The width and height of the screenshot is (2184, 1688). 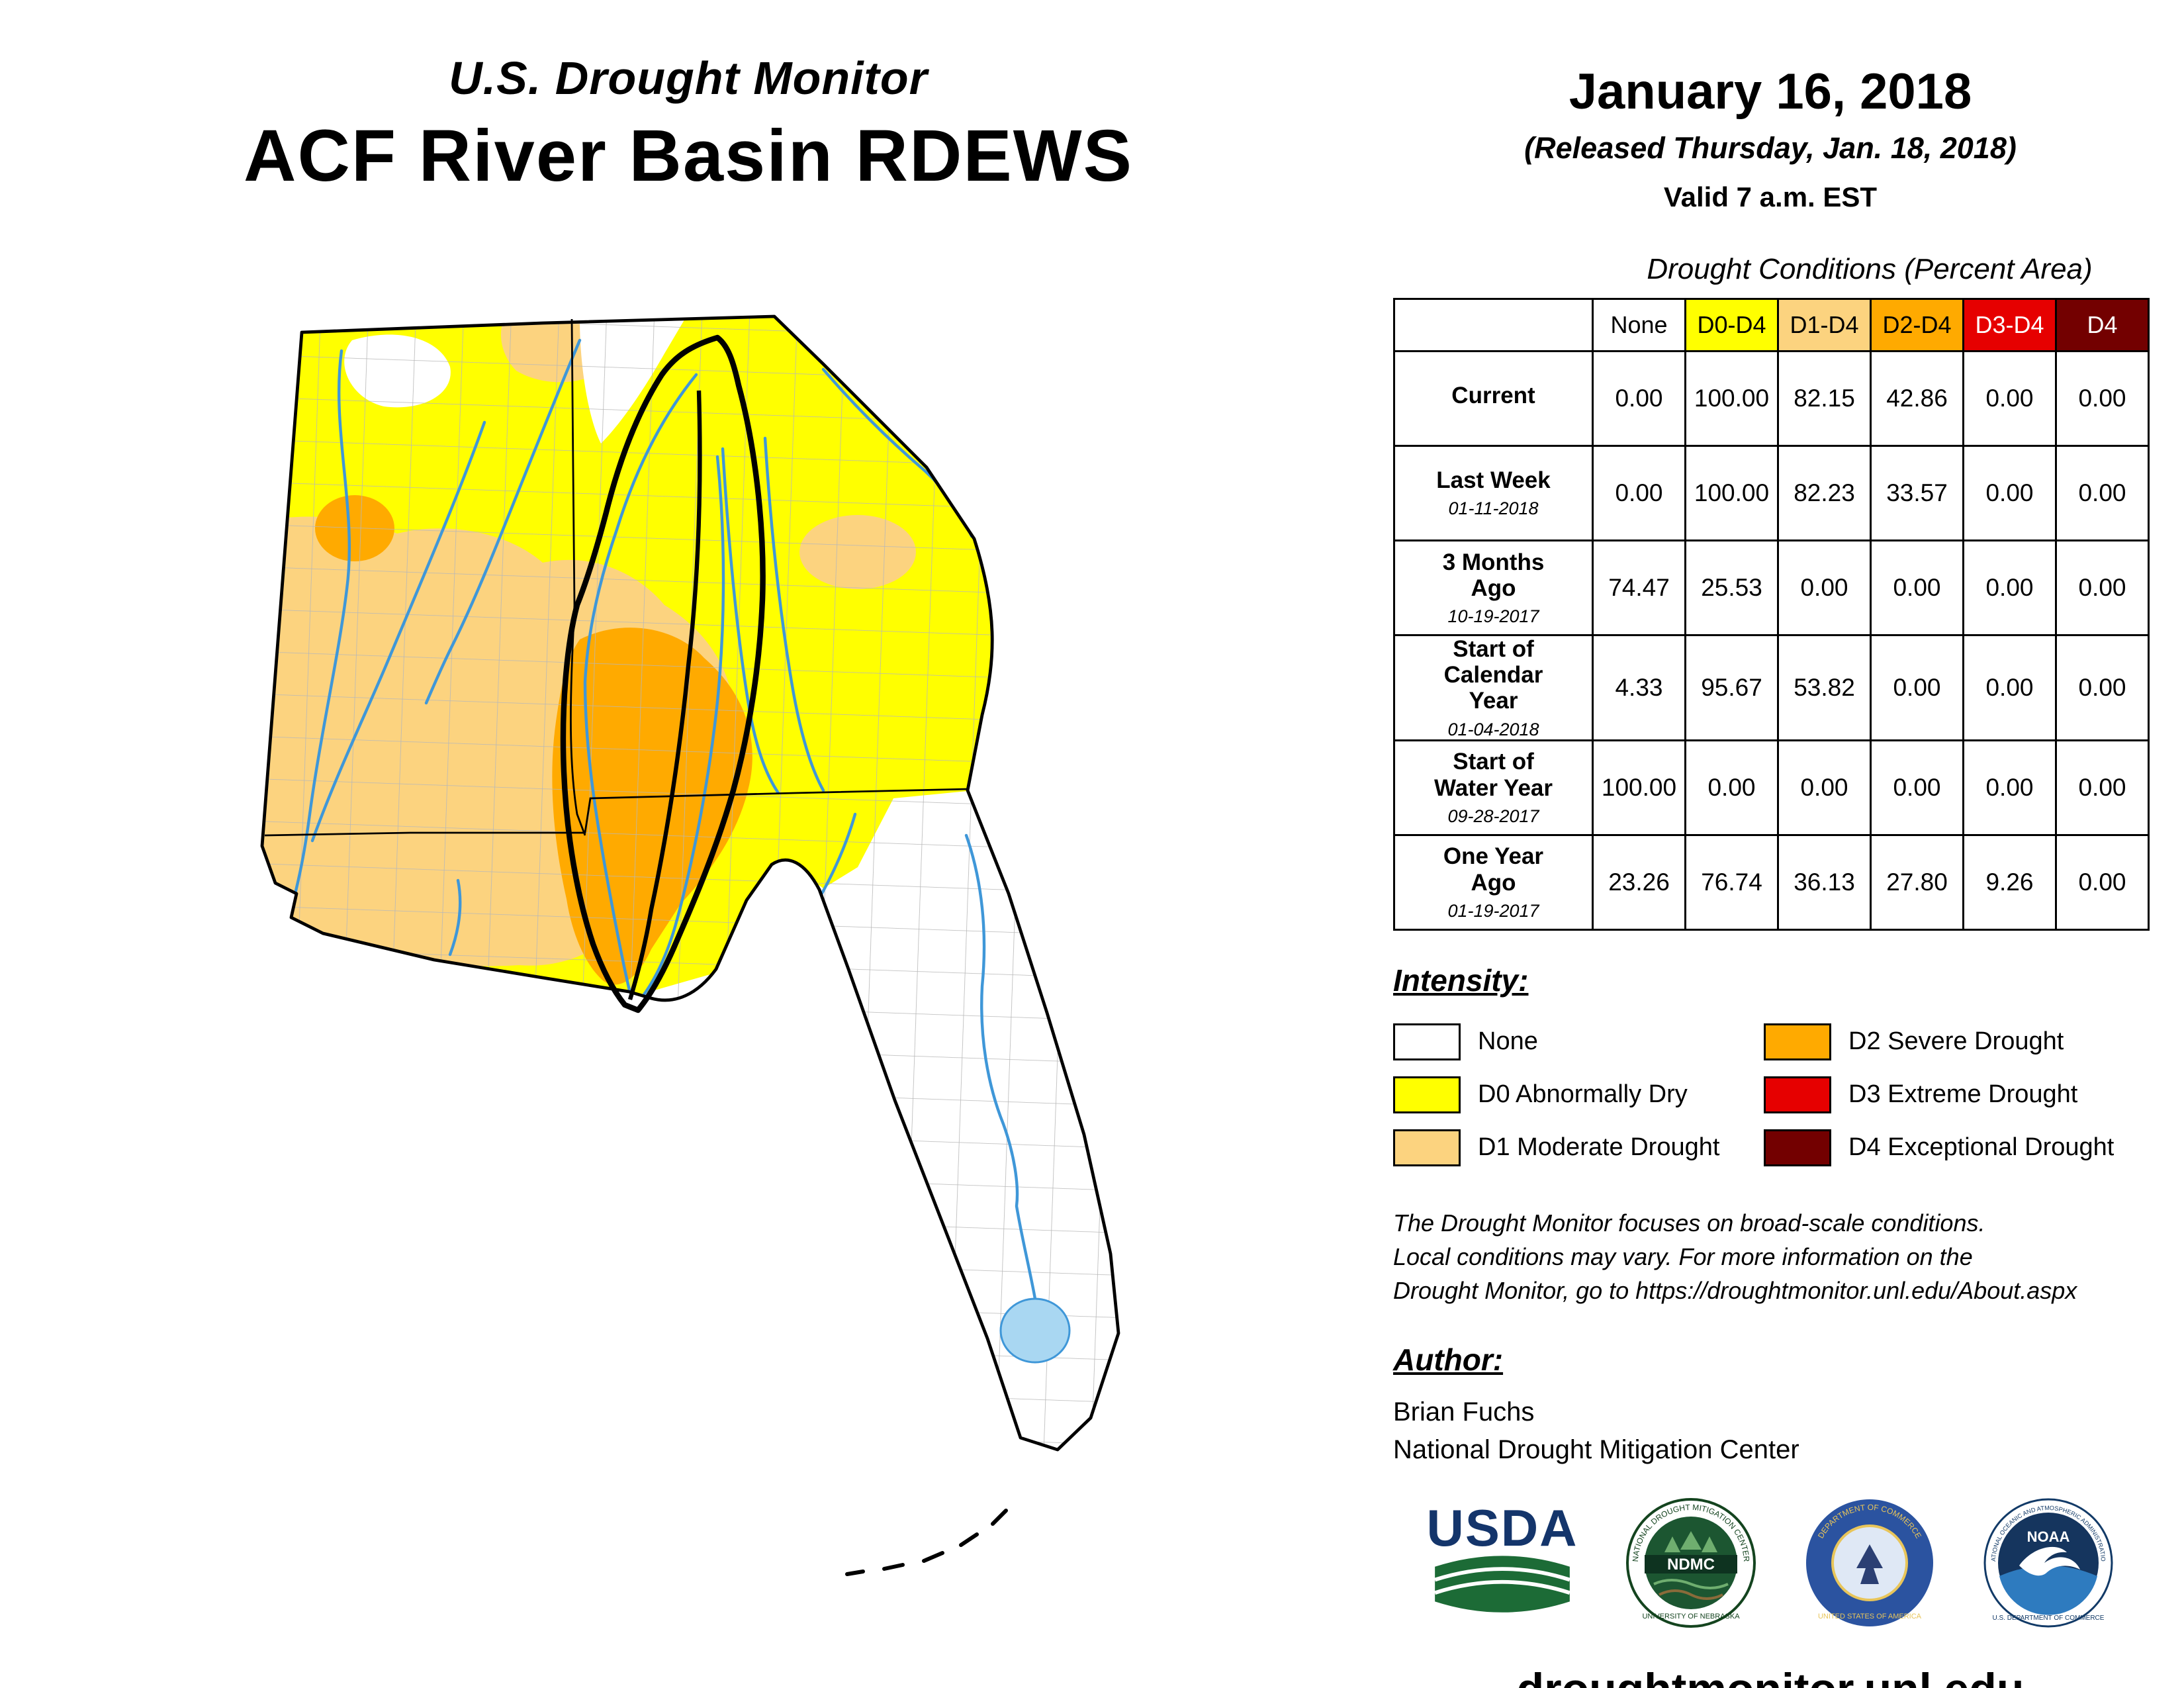 I want to click on row-label: 3 Months Ago 10-19-2017, so click(x=1493, y=587).